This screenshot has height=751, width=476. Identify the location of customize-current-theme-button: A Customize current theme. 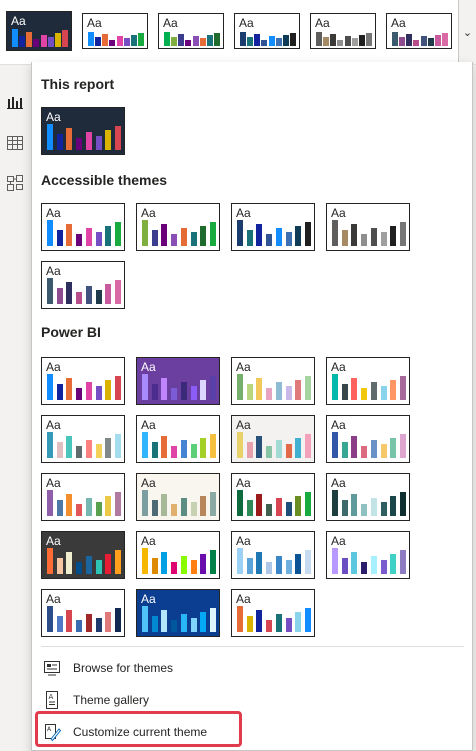
(252, 732).